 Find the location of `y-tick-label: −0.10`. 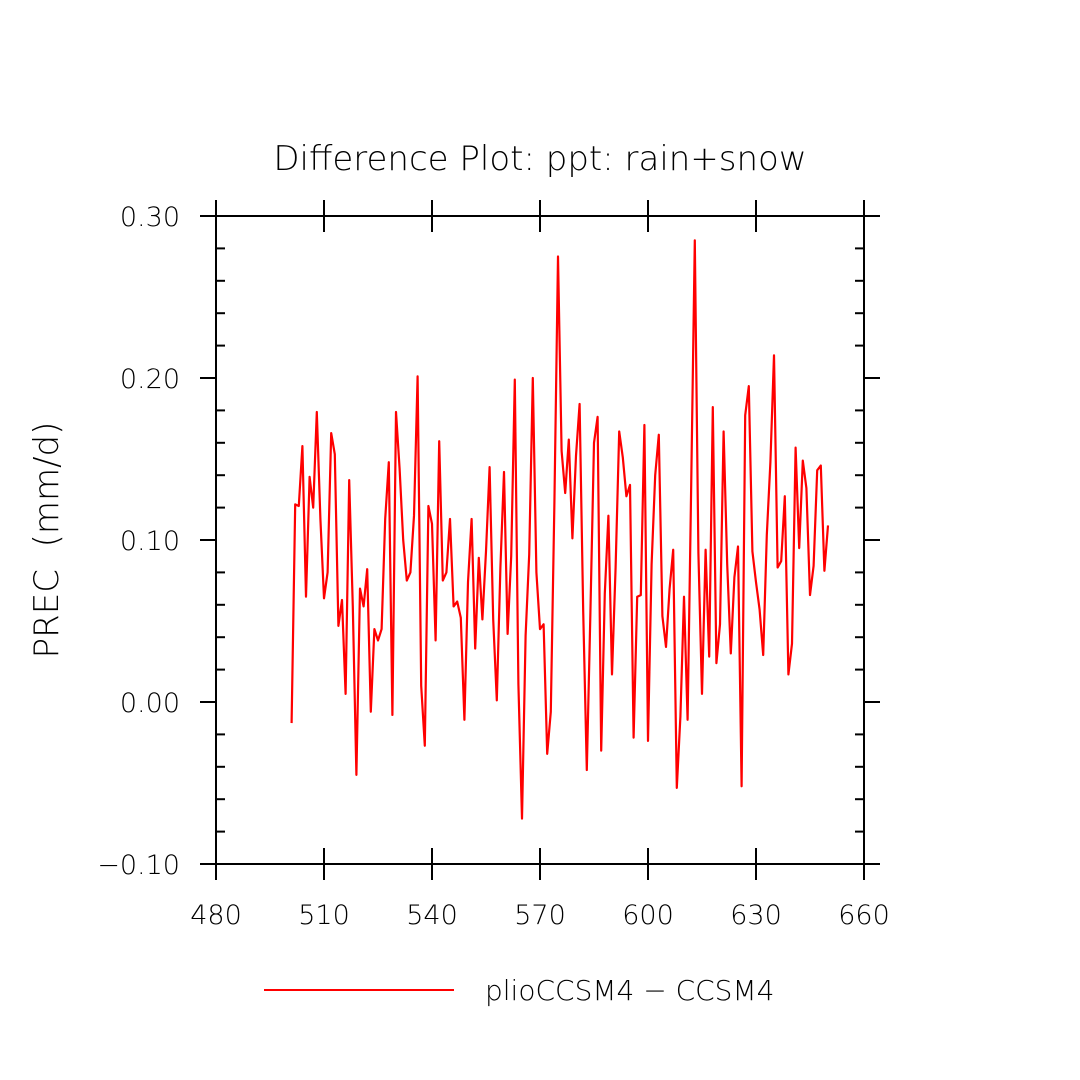

y-tick-label: −0.10 is located at coordinates (138, 865).